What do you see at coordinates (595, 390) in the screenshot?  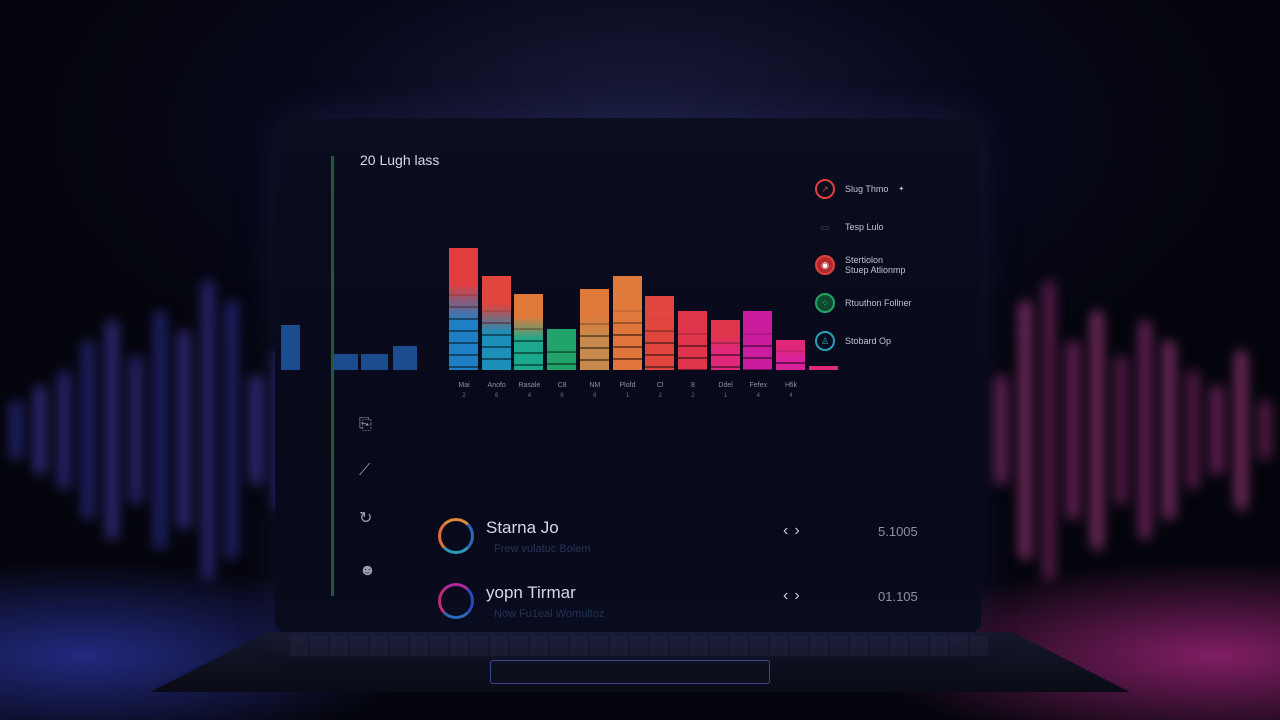 I see `x-tick-label: NM 8` at bounding box center [595, 390].